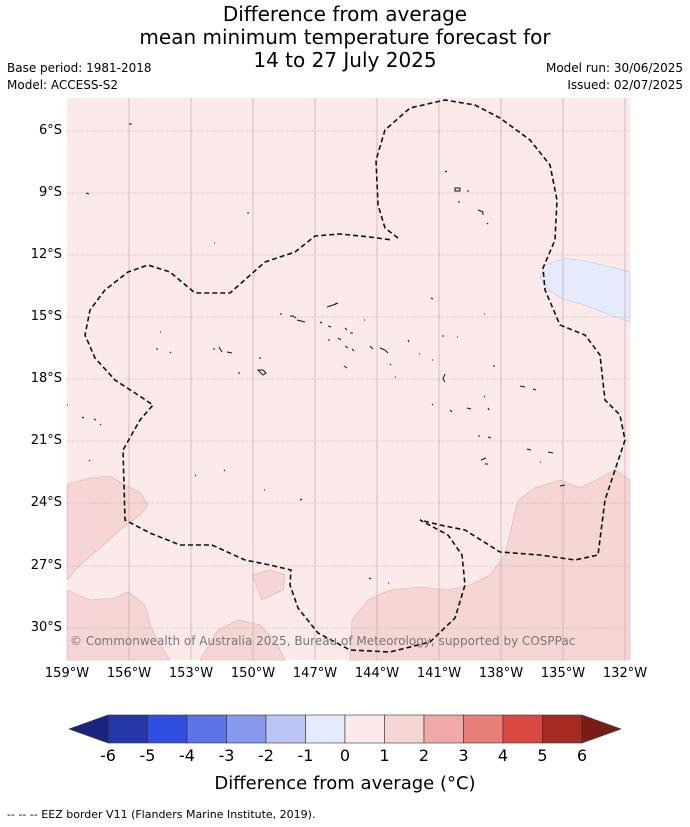 The image size is (690, 827). What do you see at coordinates (377, 673) in the screenshot?
I see `lon-label: 144°W` at bounding box center [377, 673].